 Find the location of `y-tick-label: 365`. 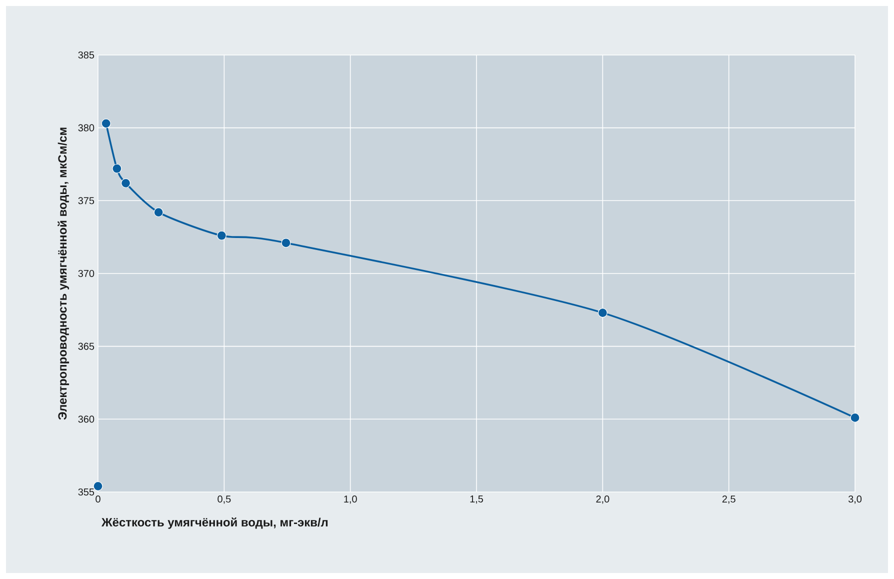

y-tick-label: 365 is located at coordinates (86, 346).